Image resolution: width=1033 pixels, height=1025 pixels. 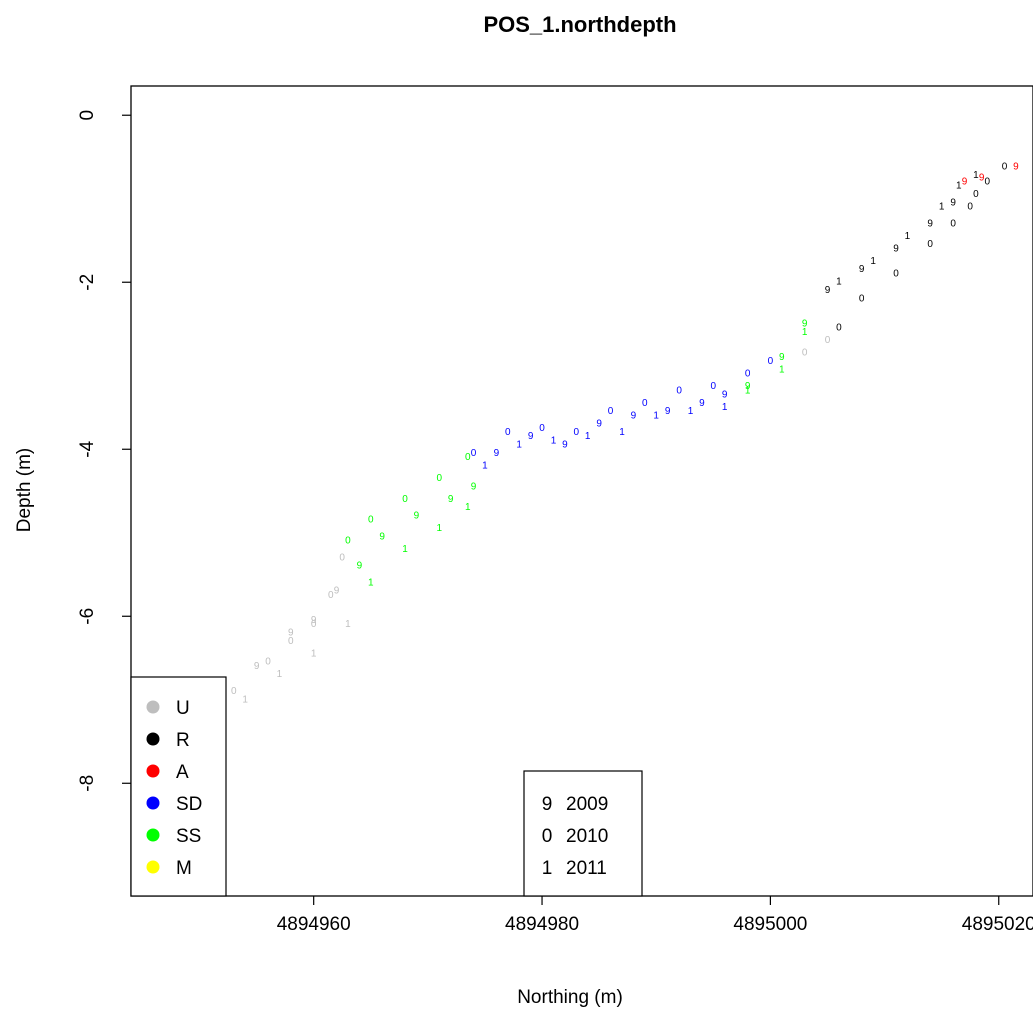 I want to click on chart-title: POS_1.northdepth, so click(x=579, y=24).